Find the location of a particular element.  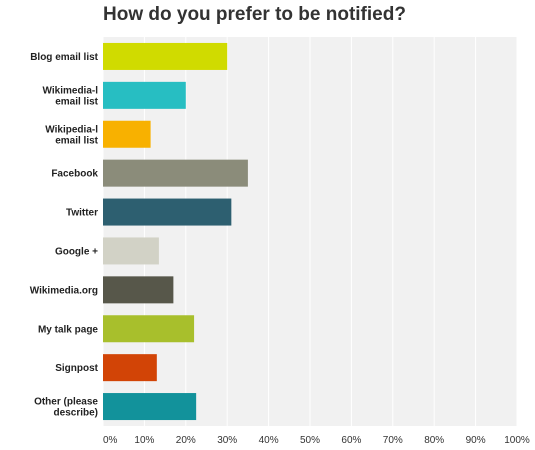

category-label: Wikipedia-l email list is located at coordinates (71, 135).